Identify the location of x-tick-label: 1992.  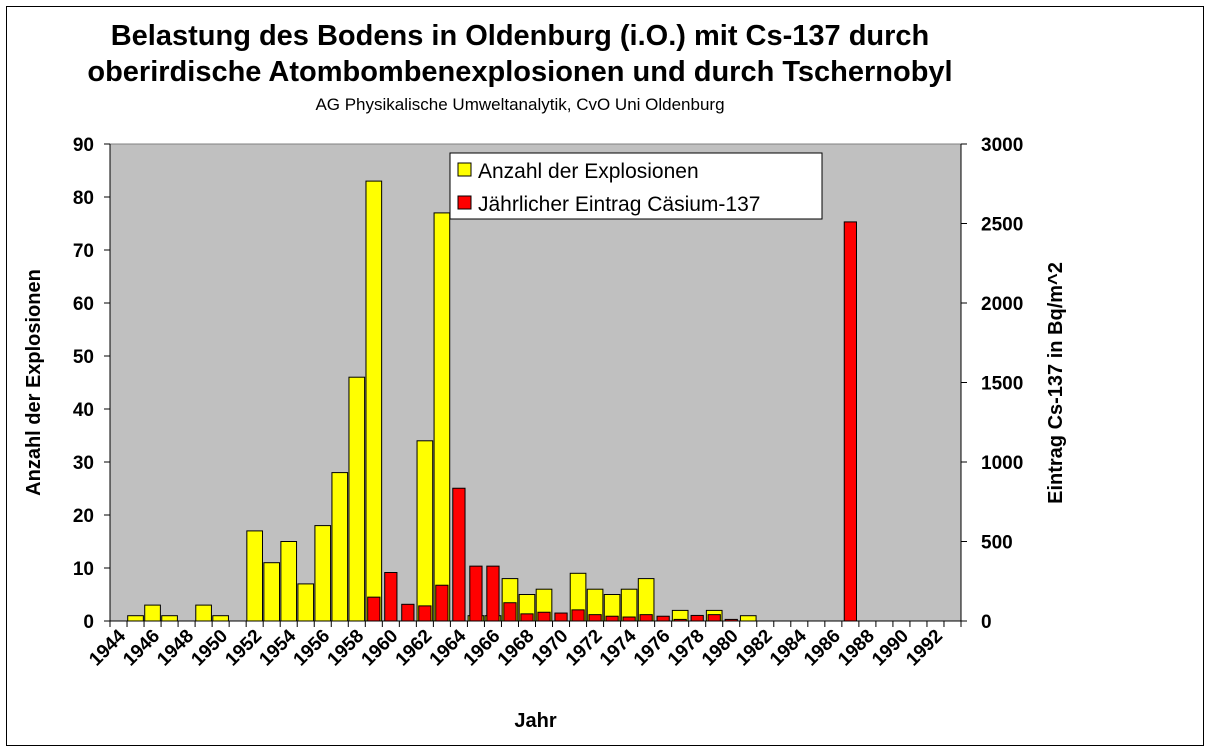
(924, 648).